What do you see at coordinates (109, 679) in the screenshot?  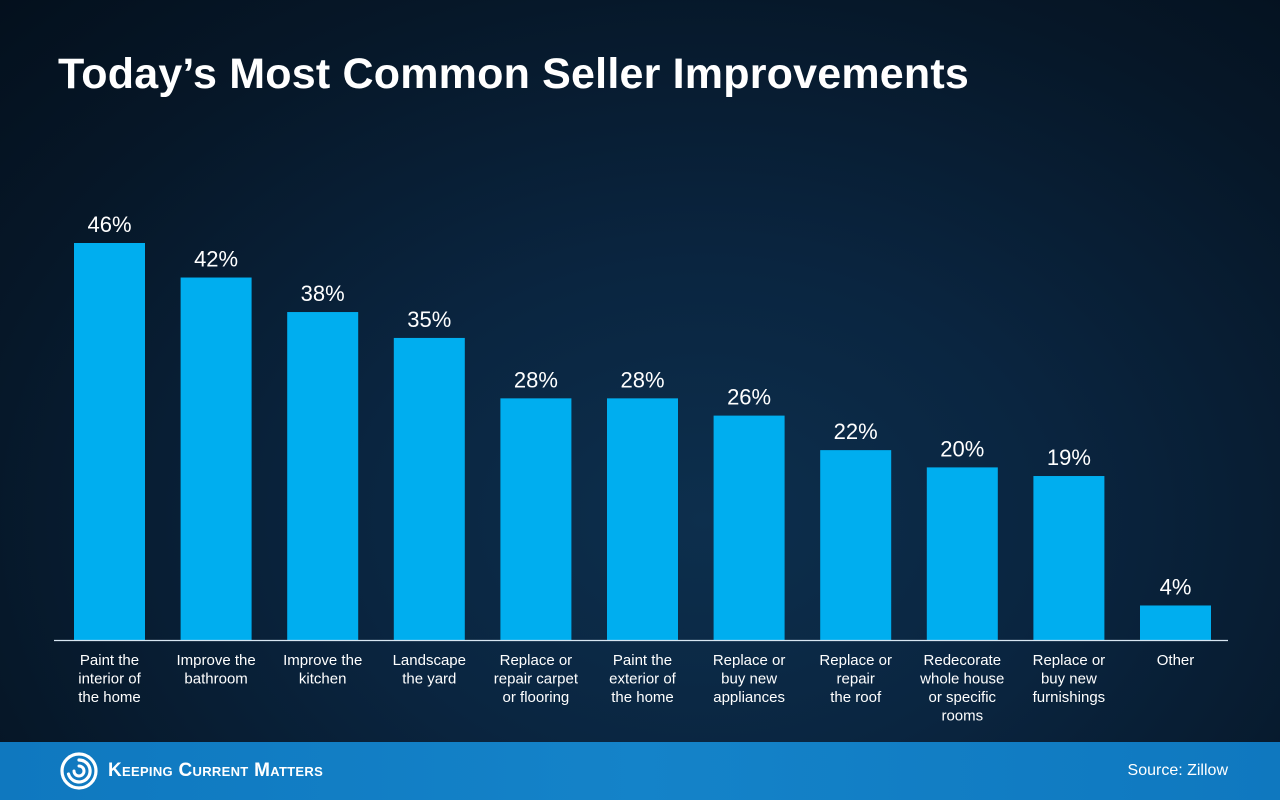 I see `category-label: Paint the interior of the home` at bounding box center [109, 679].